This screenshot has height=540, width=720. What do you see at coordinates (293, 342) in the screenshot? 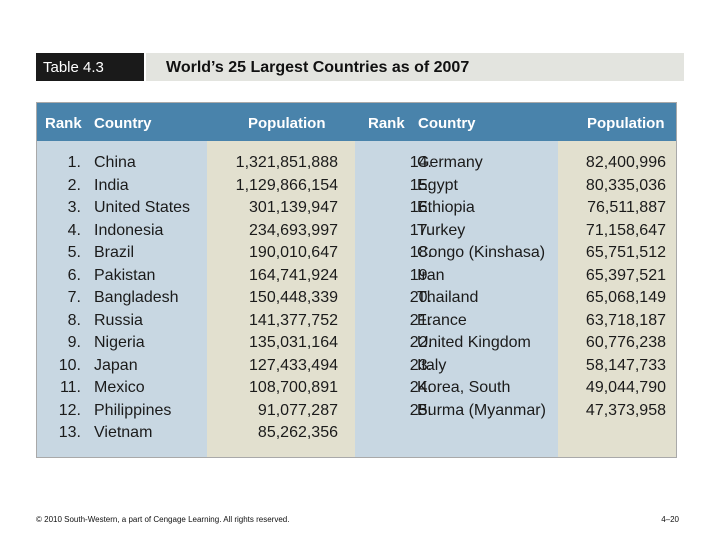
I see `population-cell: 135,031,164` at bounding box center [293, 342].